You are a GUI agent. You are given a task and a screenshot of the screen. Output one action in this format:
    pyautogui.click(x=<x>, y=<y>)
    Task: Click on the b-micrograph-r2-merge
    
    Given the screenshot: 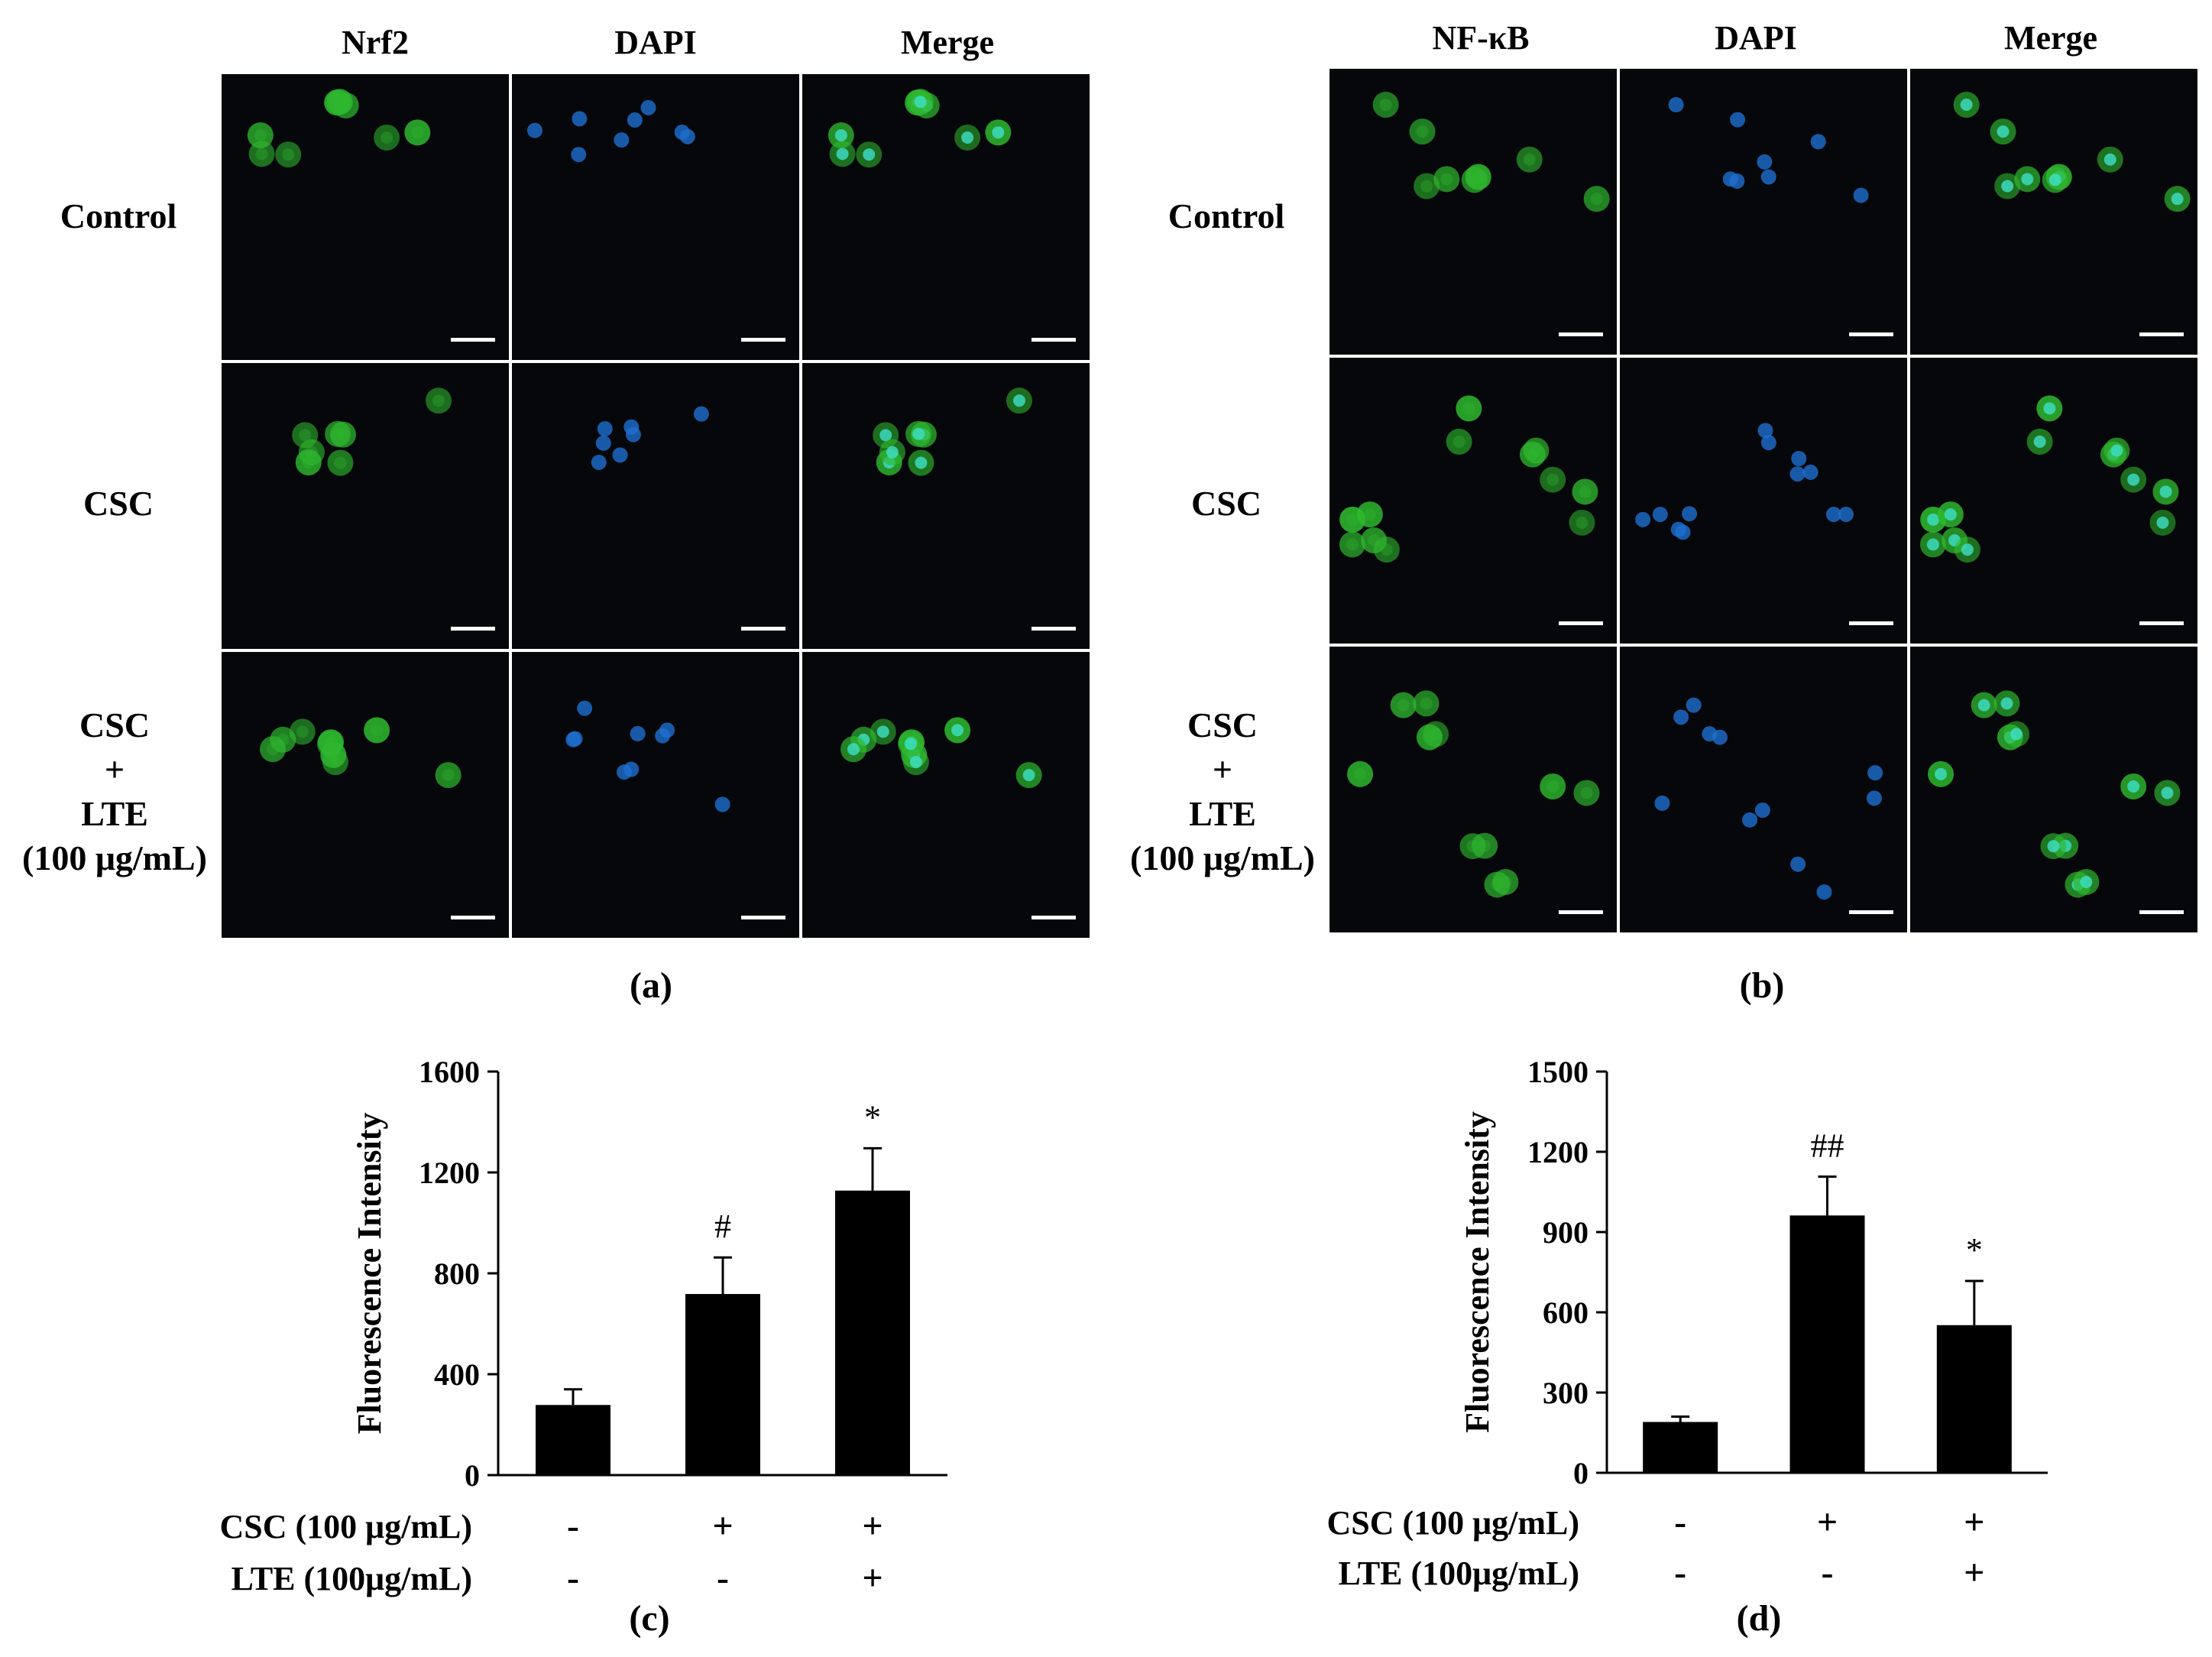 What is the action you would take?
    pyautogui.click(x=2053, y=501)
    